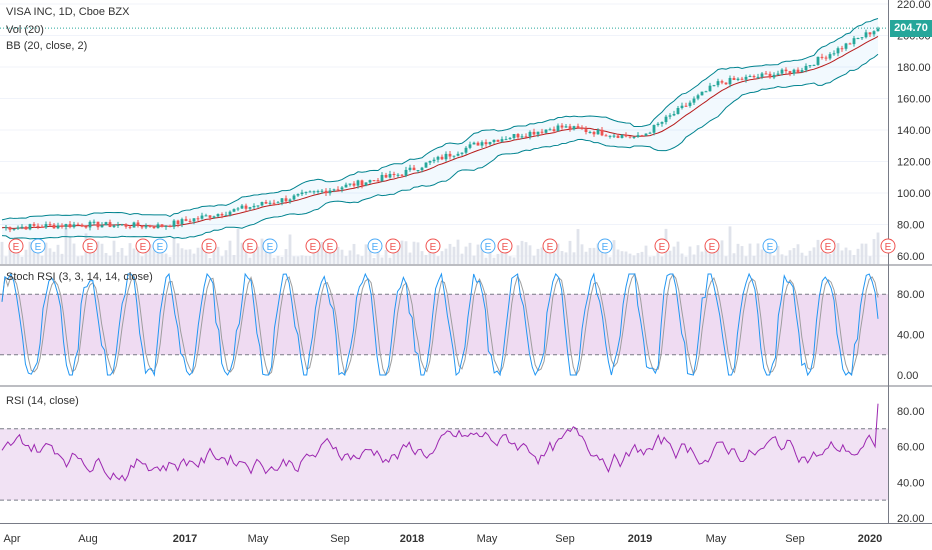 The width and height of the screenshot is (932, 550). What do you see at coordinates (88, 539) in the screenshot?
I see `time-tick-label: Aug` at bounding box center [88, 539].